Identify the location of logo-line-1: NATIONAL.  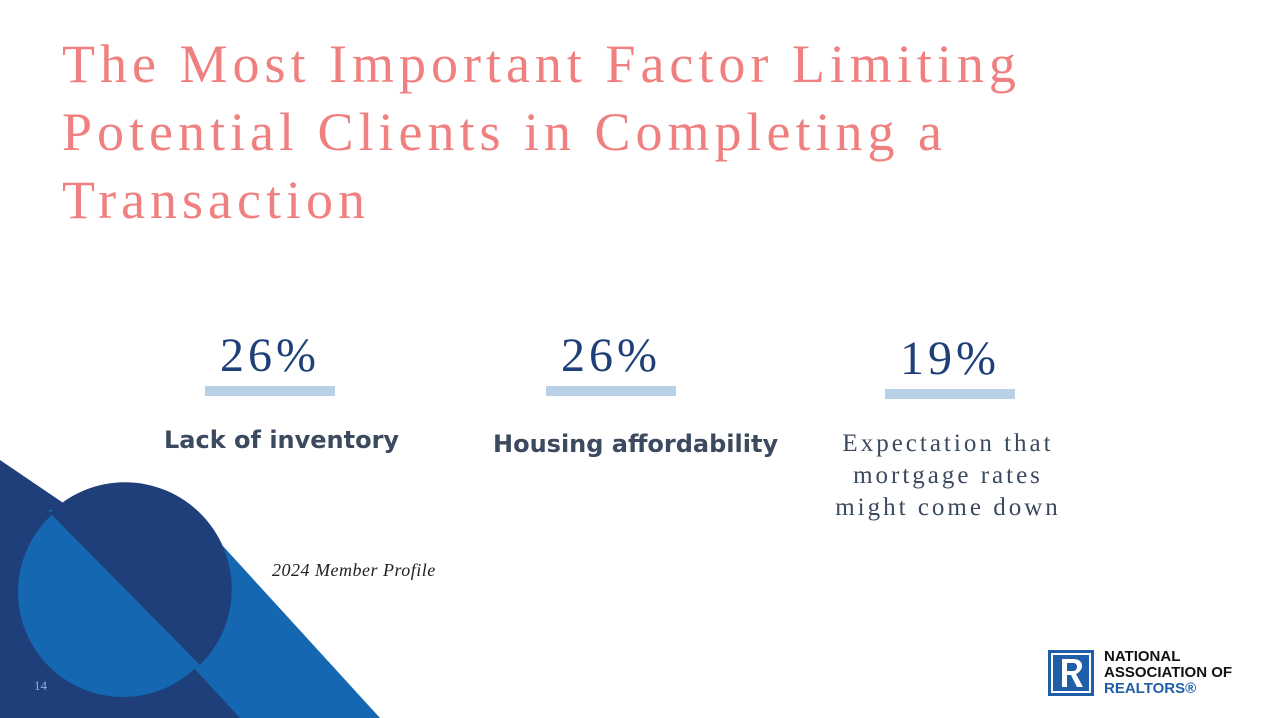
(1142, 656).